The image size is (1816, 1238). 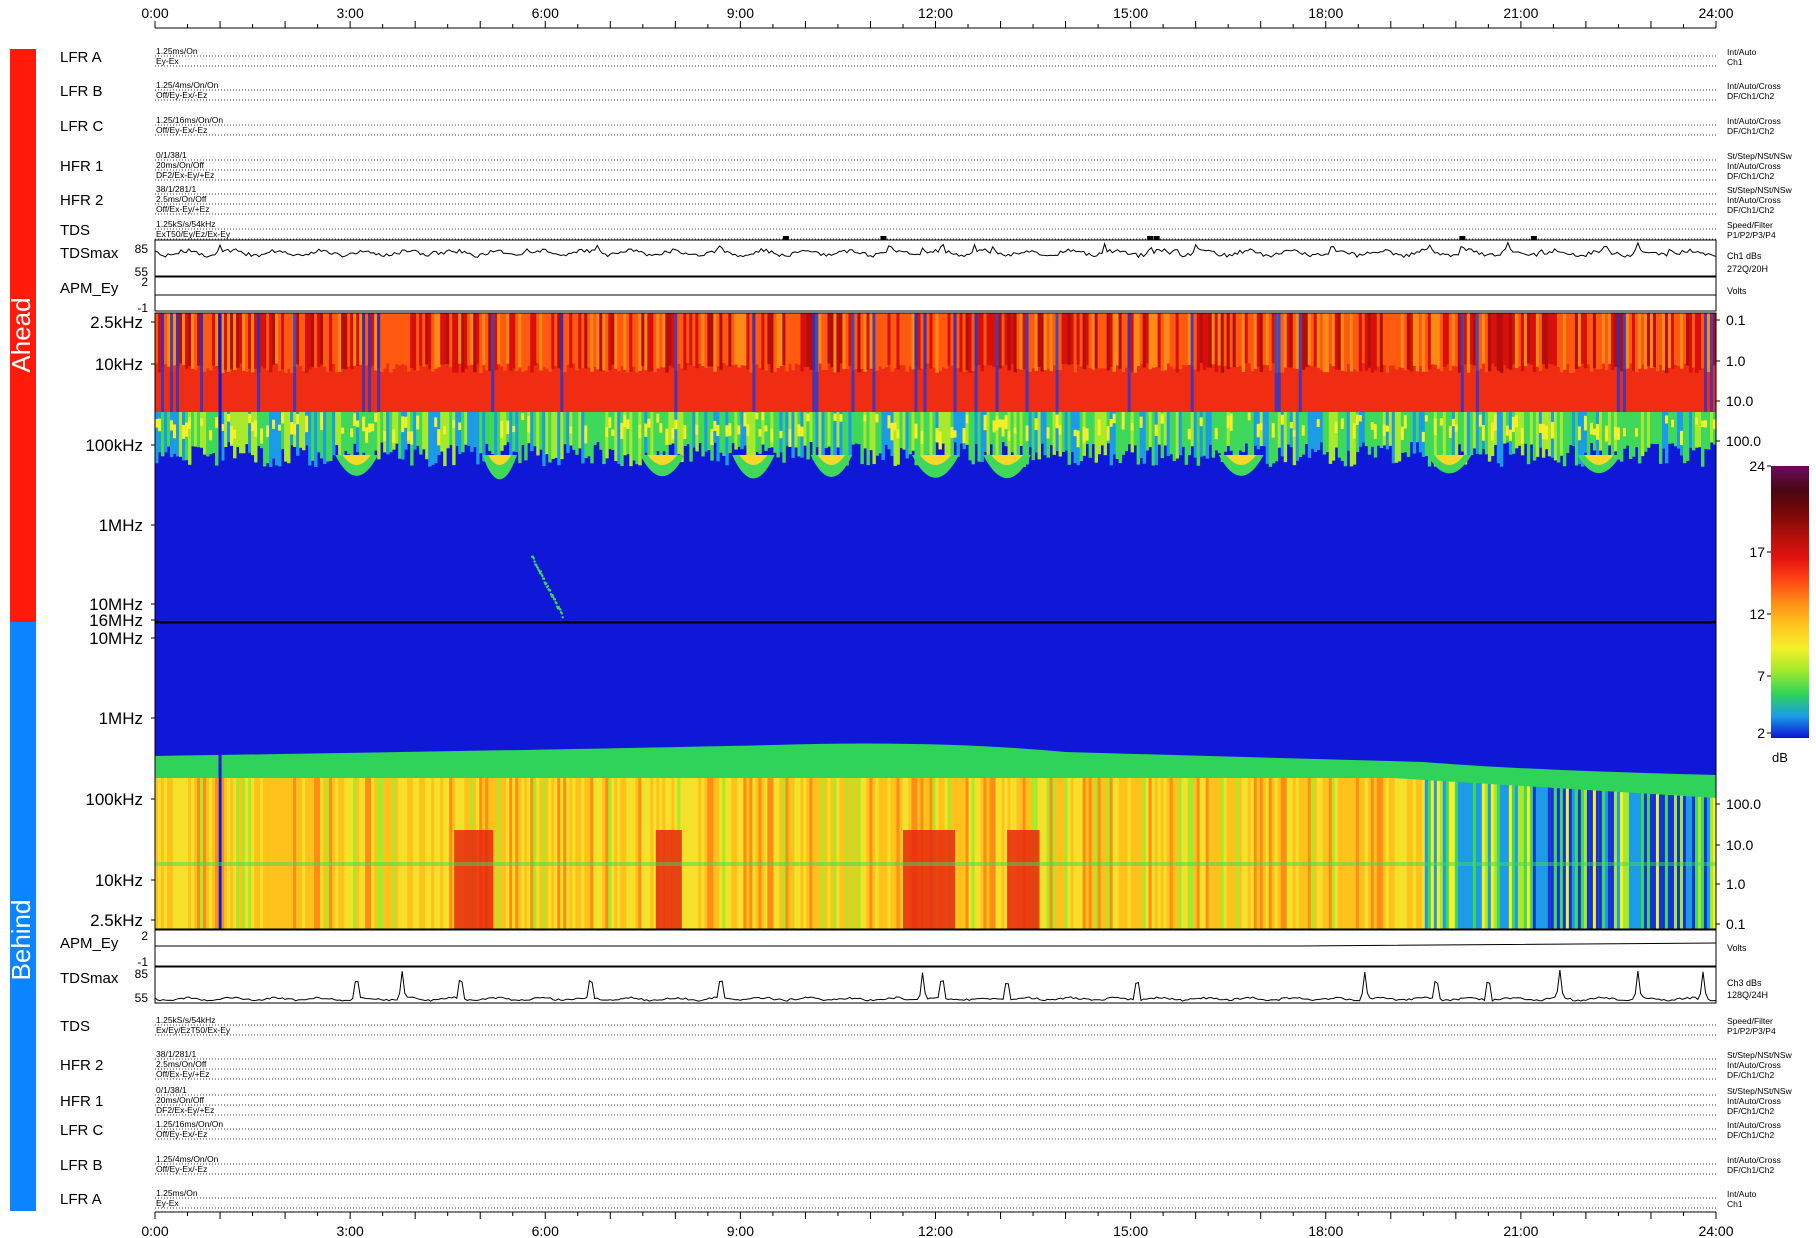 I want to click on ahead-tdsmax-right-1: Ch1 dBs, so click(x=1744, y=256).